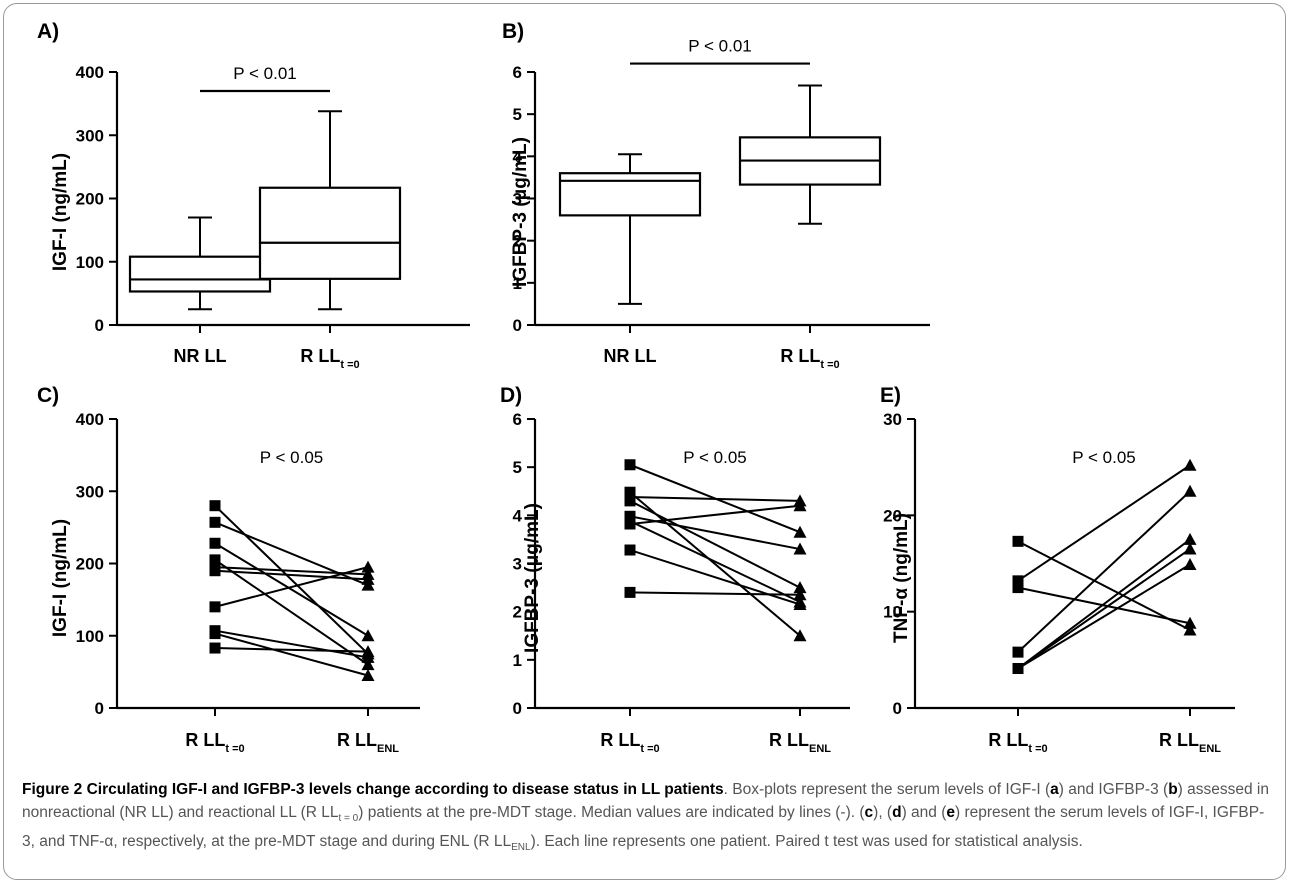  I want to click on panel-d-x-category-label: R LLENL, so click(800, 742).